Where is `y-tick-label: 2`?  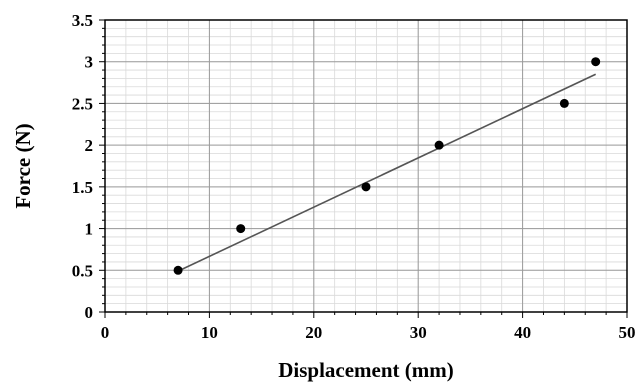 y-tick-label: 2 is located at coordinates (89, 145).